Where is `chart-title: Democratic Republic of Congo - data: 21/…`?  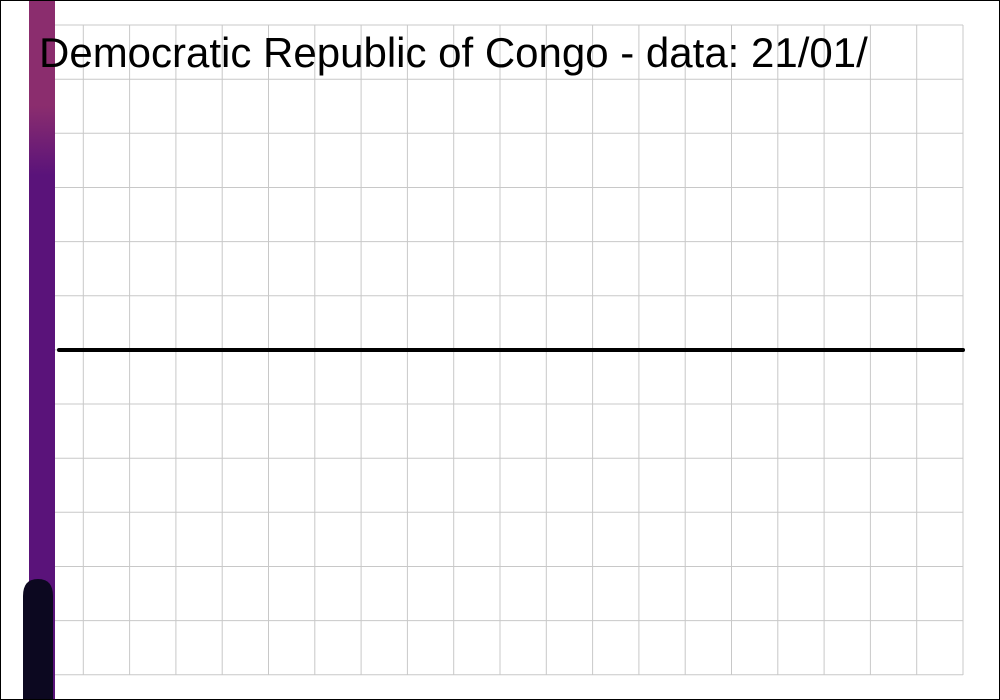 chart-title: Democratic Republic of Congo - data: 21/… is located at coordinates (453, 52).